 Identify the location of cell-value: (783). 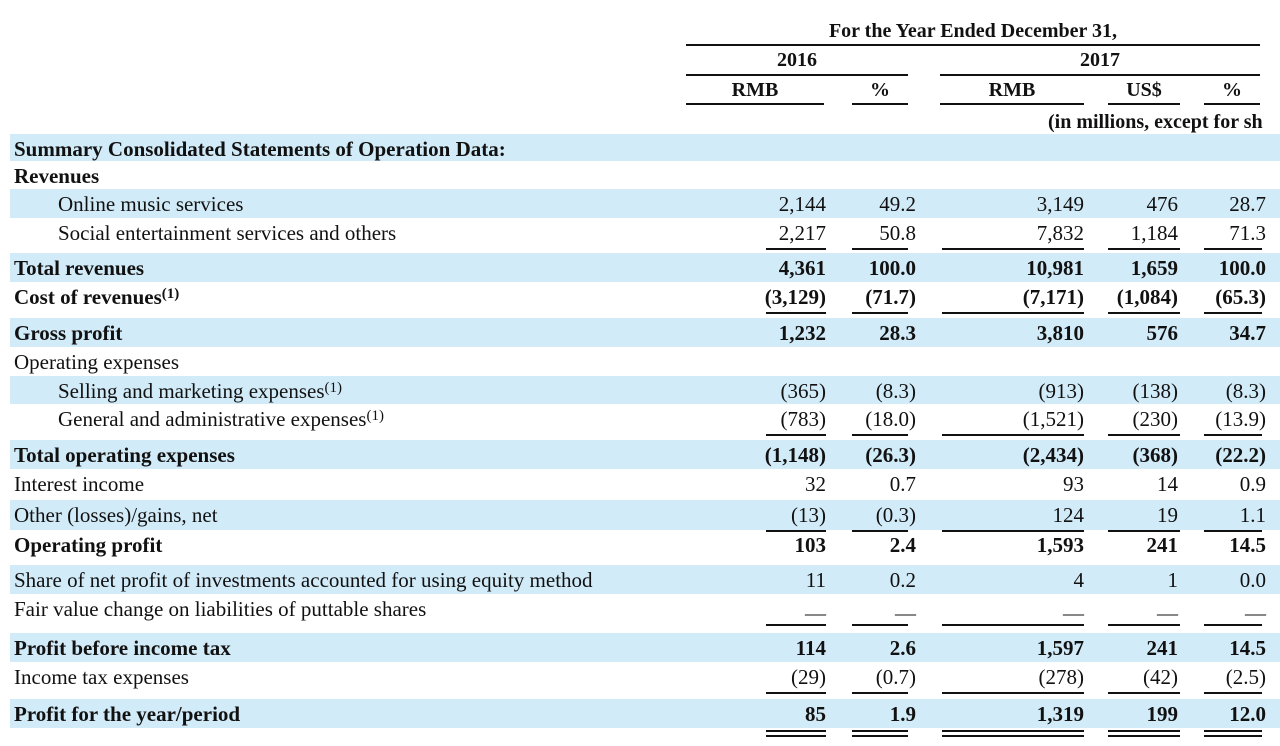
(803, 419).